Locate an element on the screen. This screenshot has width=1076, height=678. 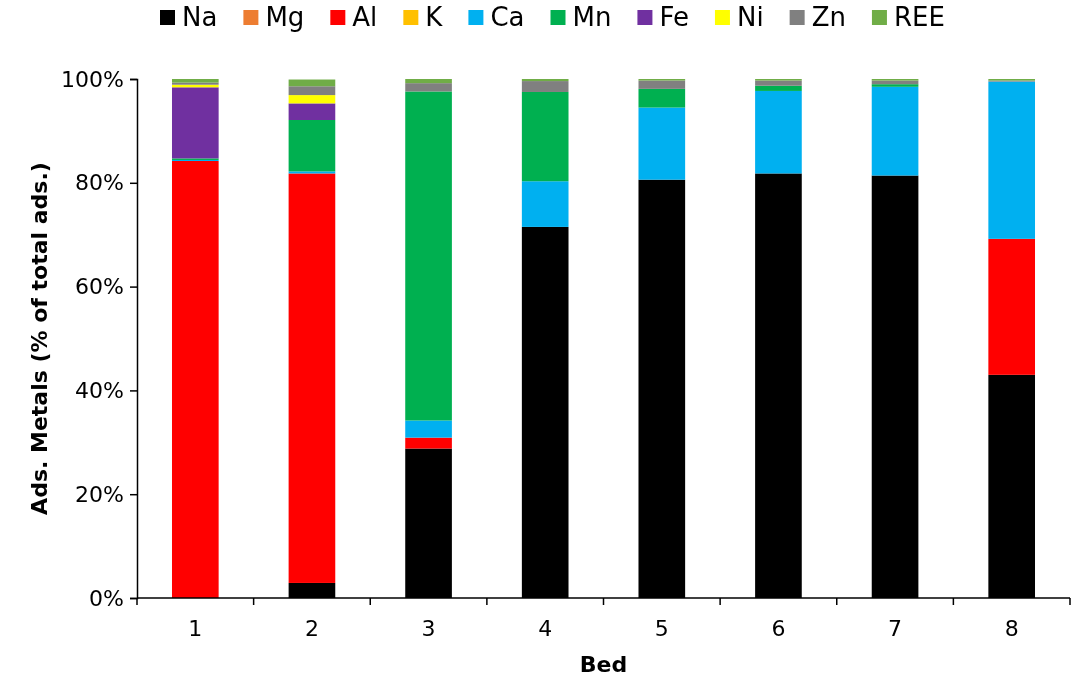
legend-label: Zn is located at coordinates (828, 17).